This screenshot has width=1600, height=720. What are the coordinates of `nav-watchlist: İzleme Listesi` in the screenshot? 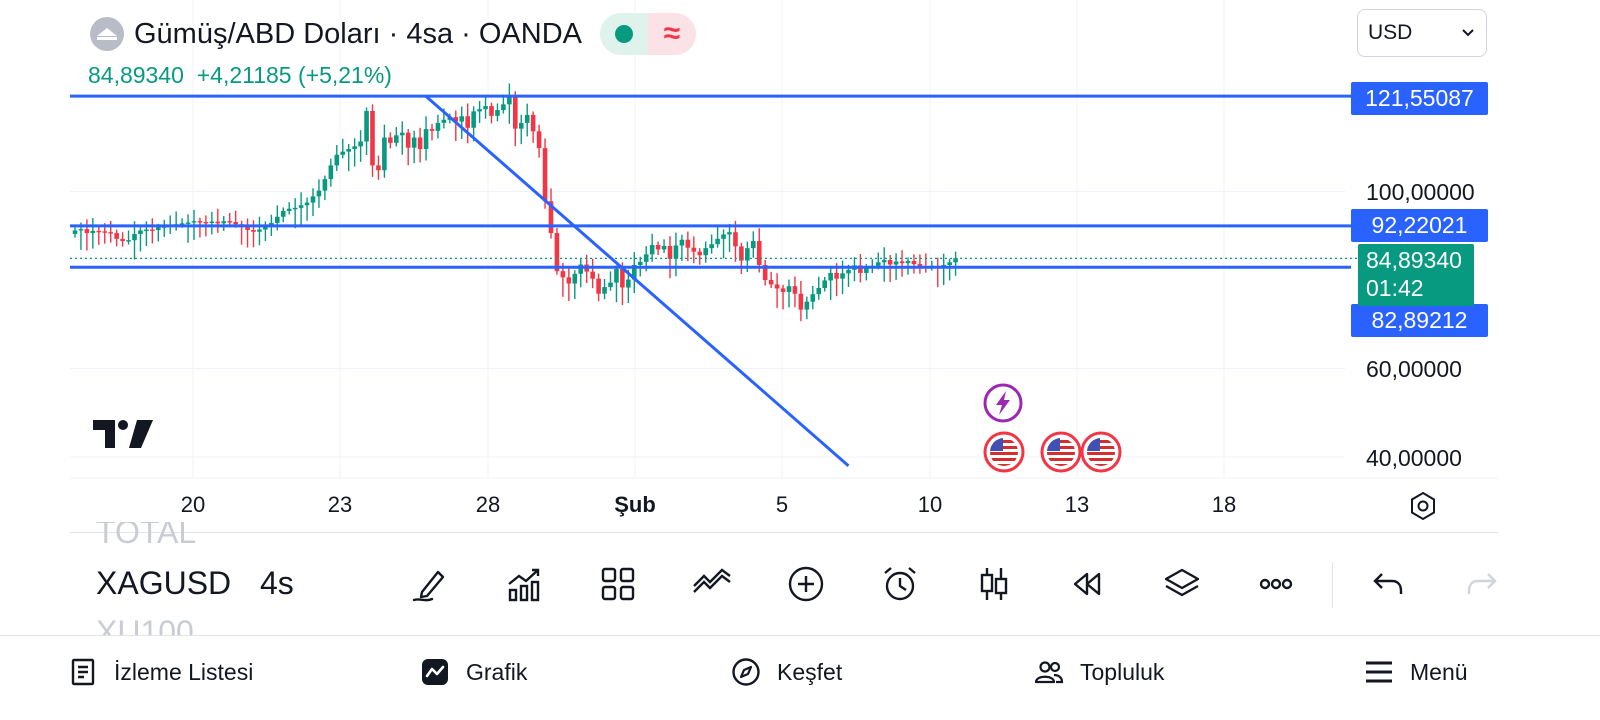 It's located at (160, 672).